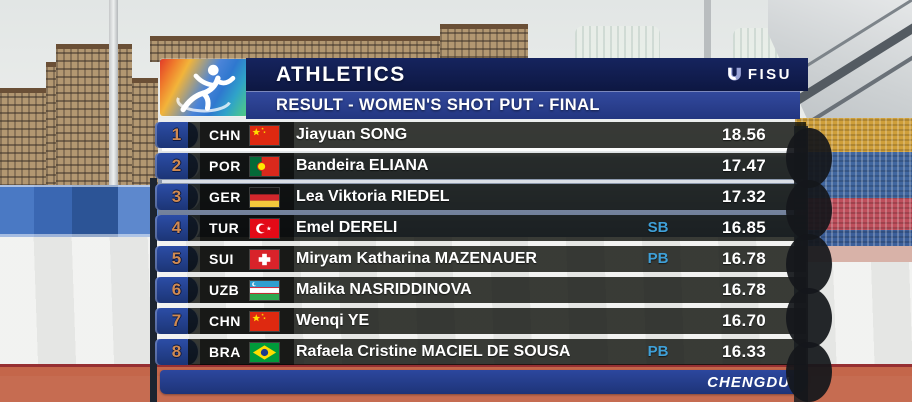 Image resolution: width=912 pixels, height=402 pixels. I want to click on result-mark: 16.33, so click(743, 351).